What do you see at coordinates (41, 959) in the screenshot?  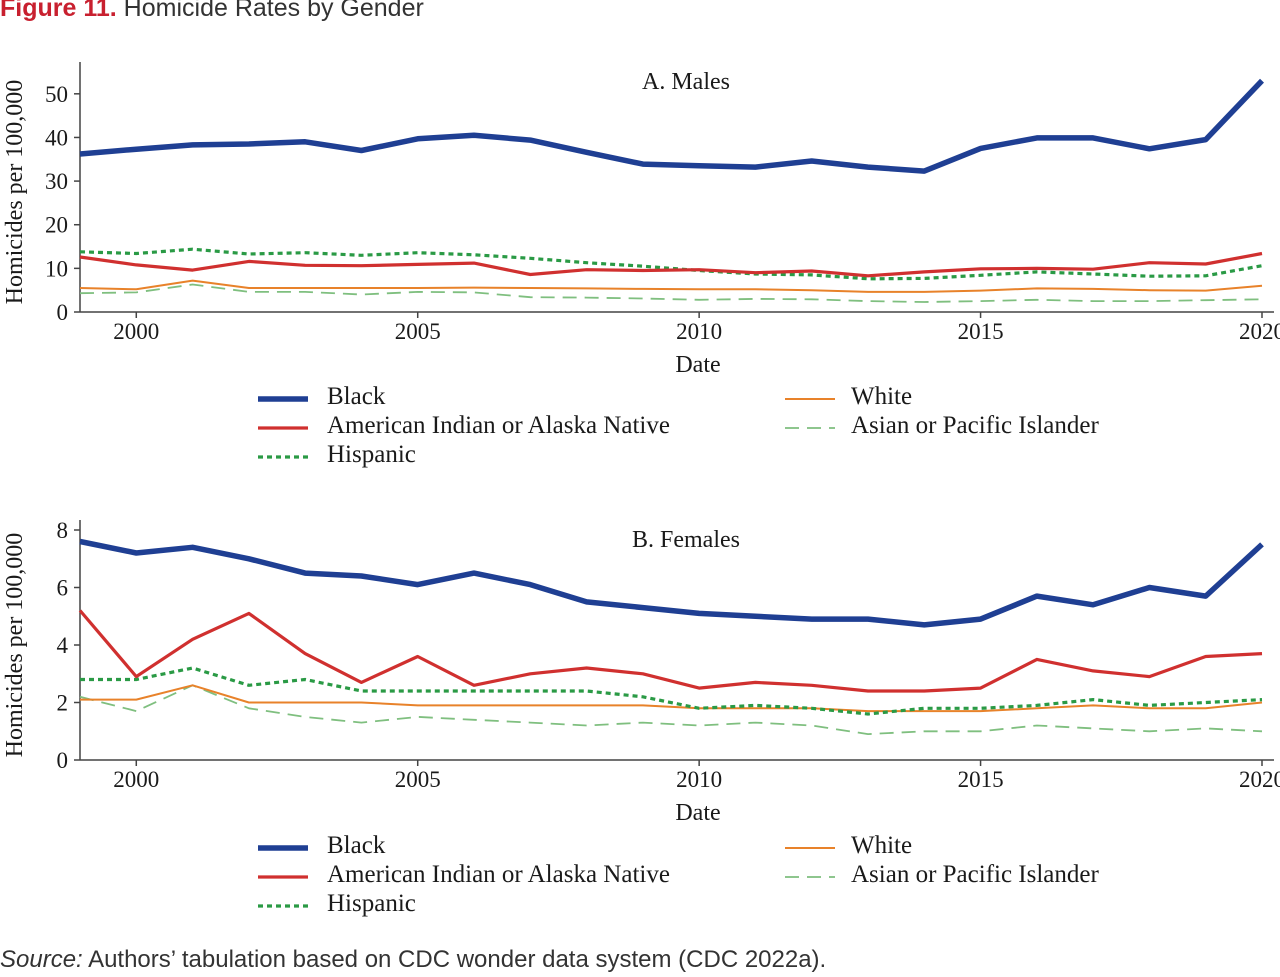 I see `source-label: Source:` at bounding box center [41, 959].